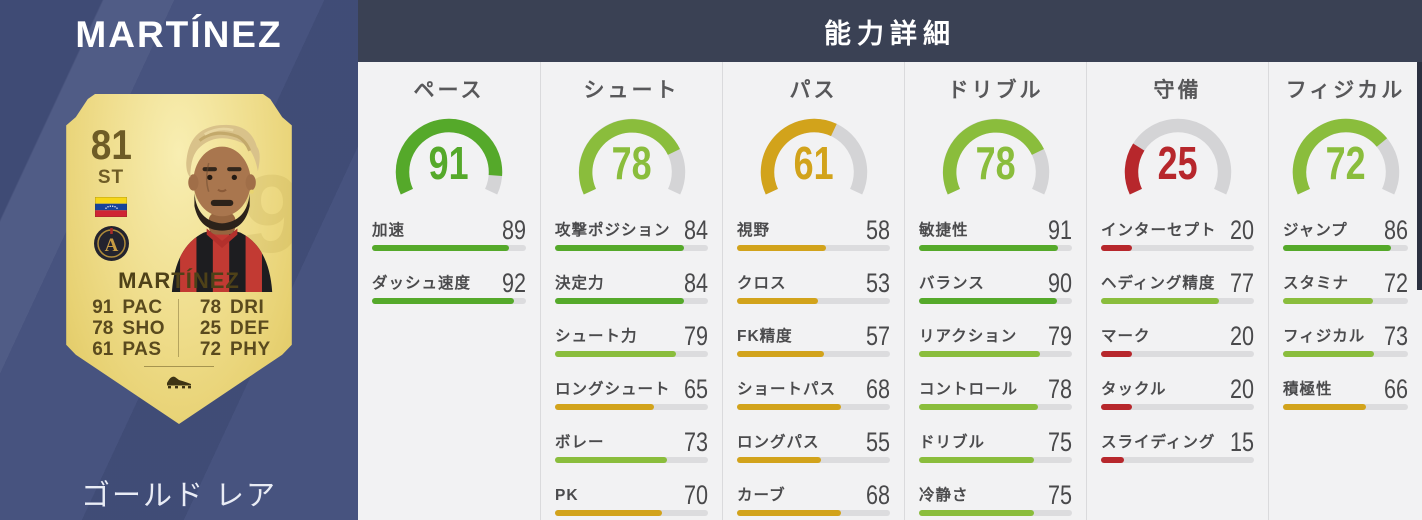 Image resolution: width=1422 pixels, height=520 pixels. I want to click on stat-row: PK 70, so click(631, 499).